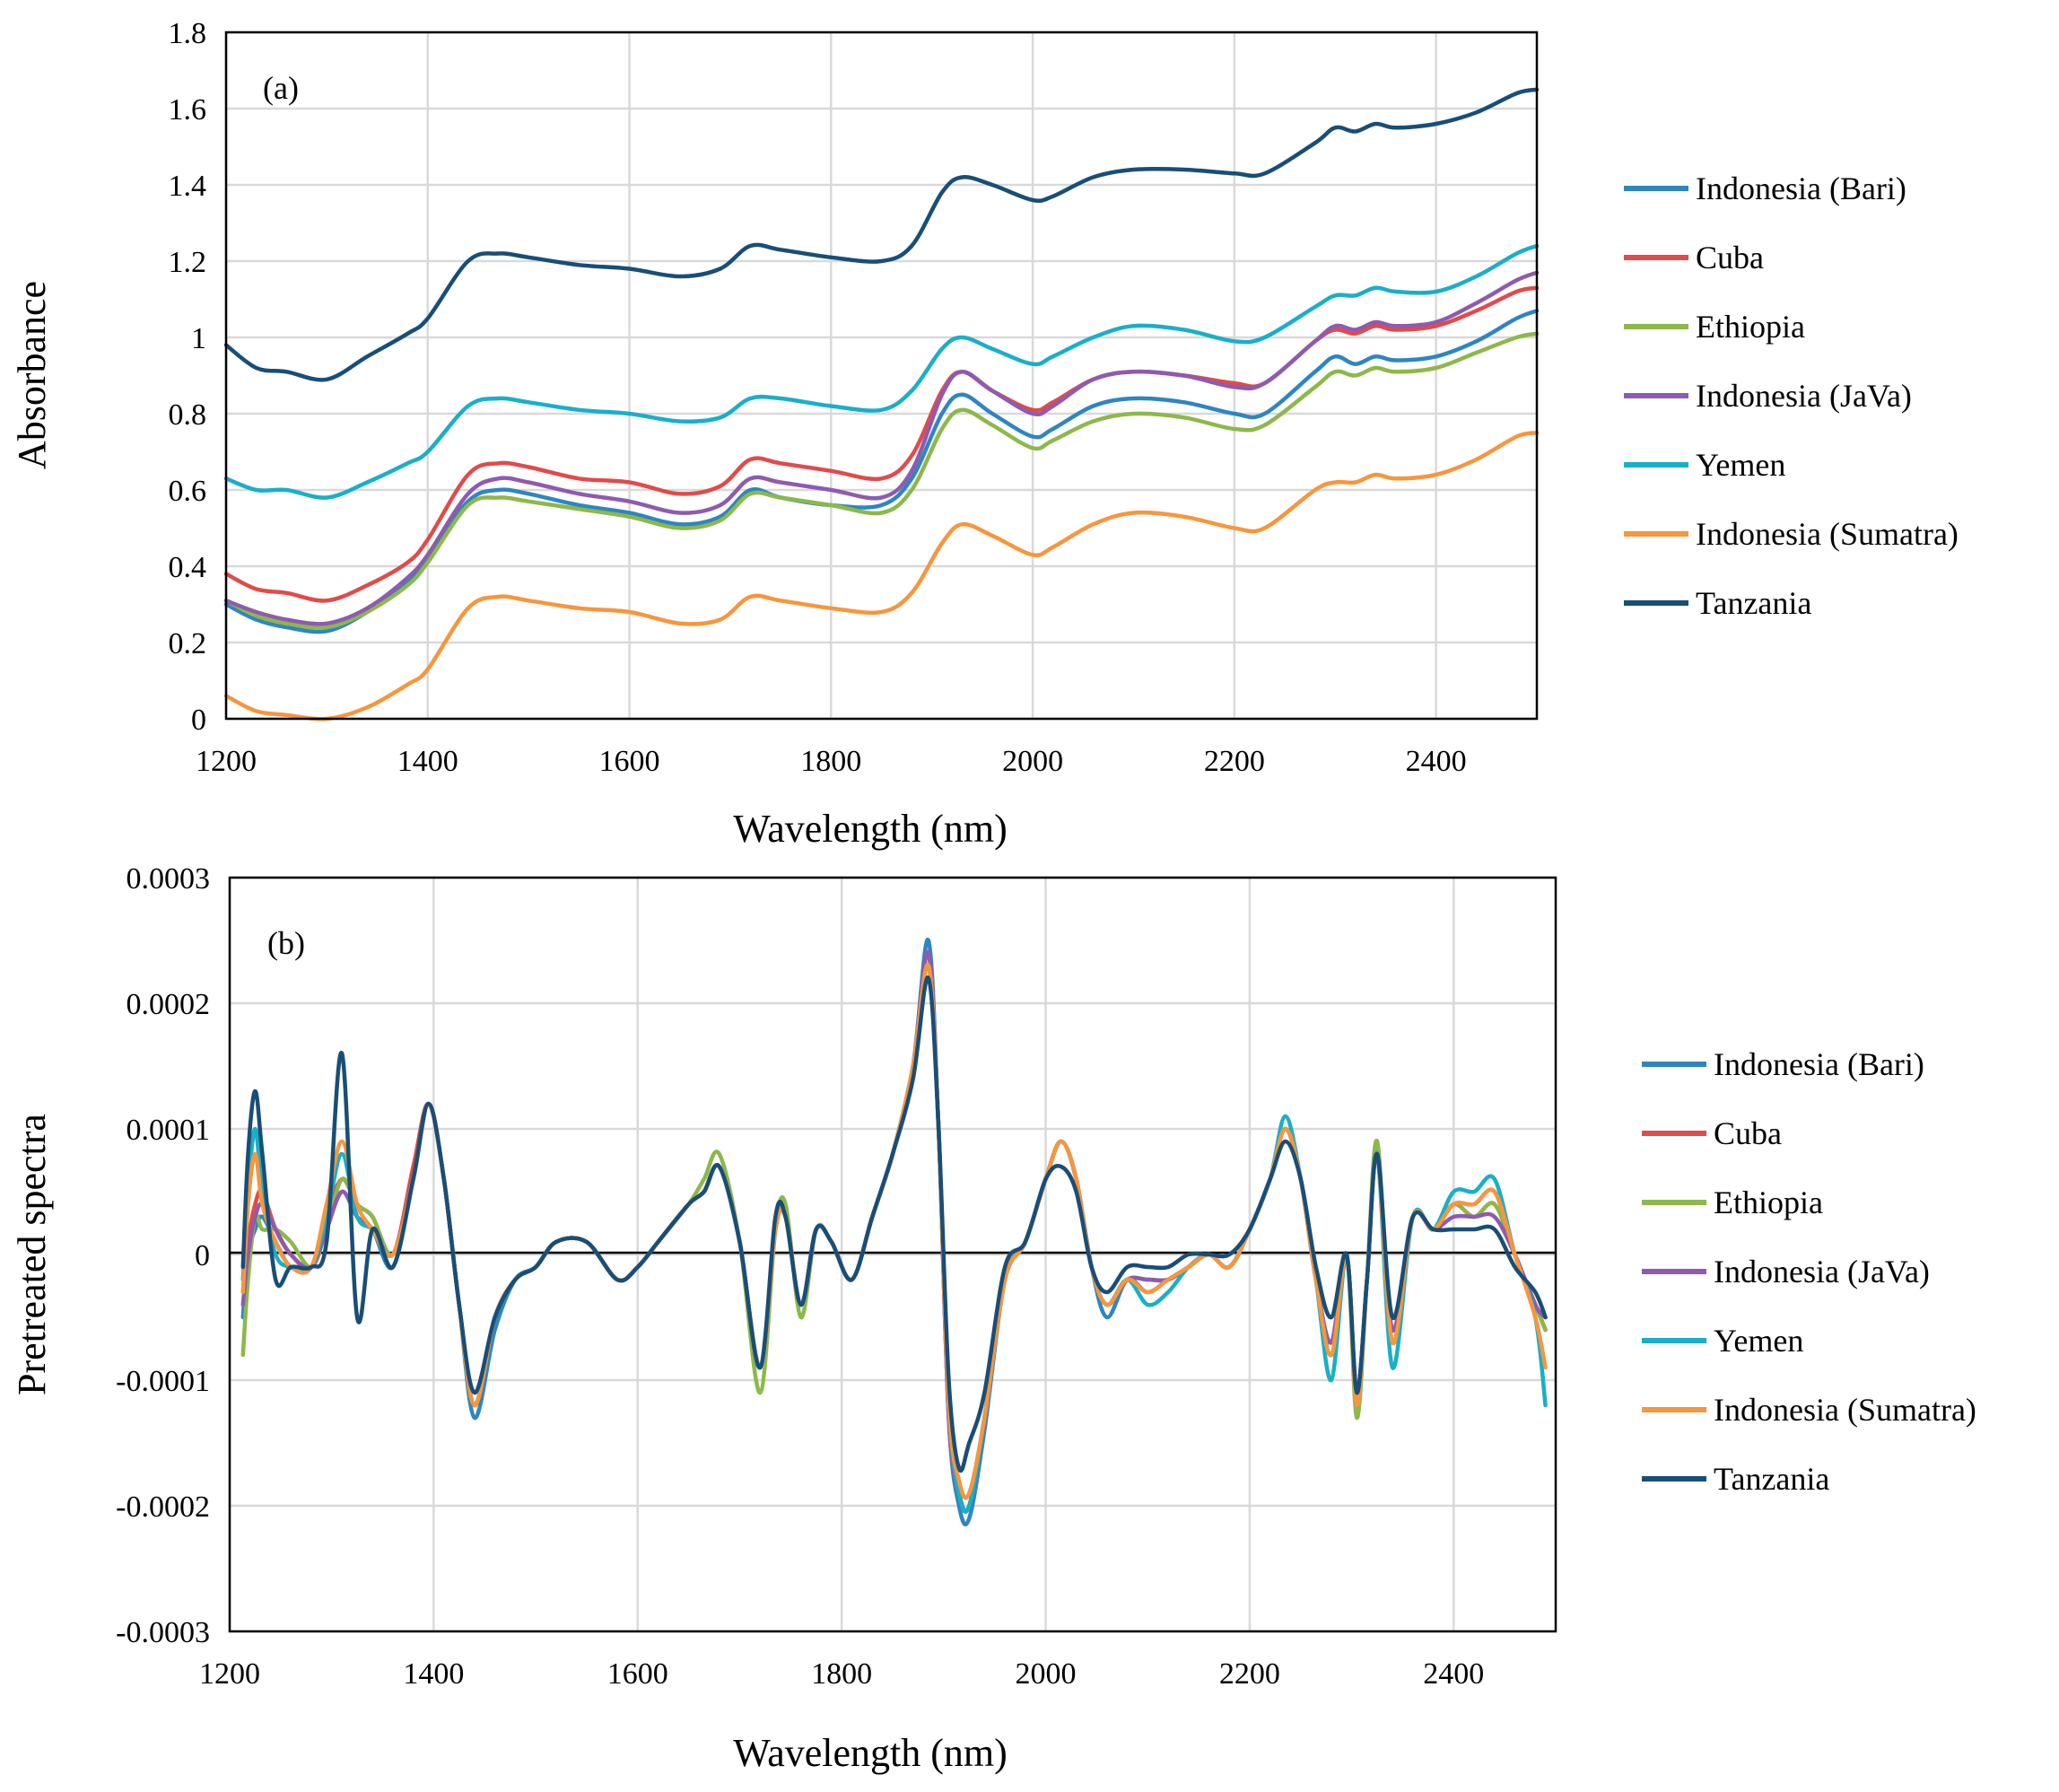  Describe the element at coordinates (163, 1507) in the screenshot. I see `y-tick-label: -0.0002` at that location.